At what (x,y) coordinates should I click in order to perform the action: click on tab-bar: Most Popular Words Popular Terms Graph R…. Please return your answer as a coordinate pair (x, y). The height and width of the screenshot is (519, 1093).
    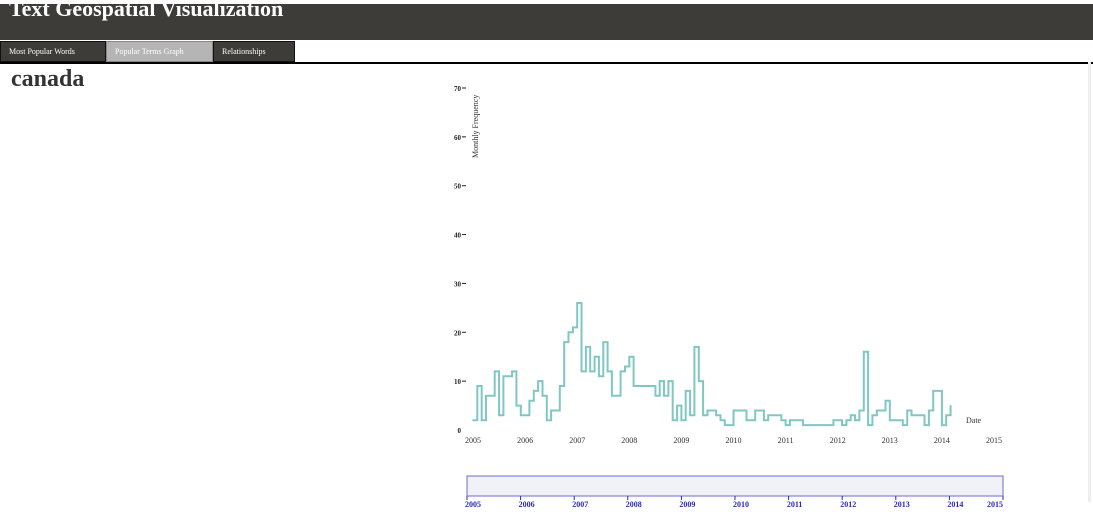
    Looking at the image, I should click on (546, 52).